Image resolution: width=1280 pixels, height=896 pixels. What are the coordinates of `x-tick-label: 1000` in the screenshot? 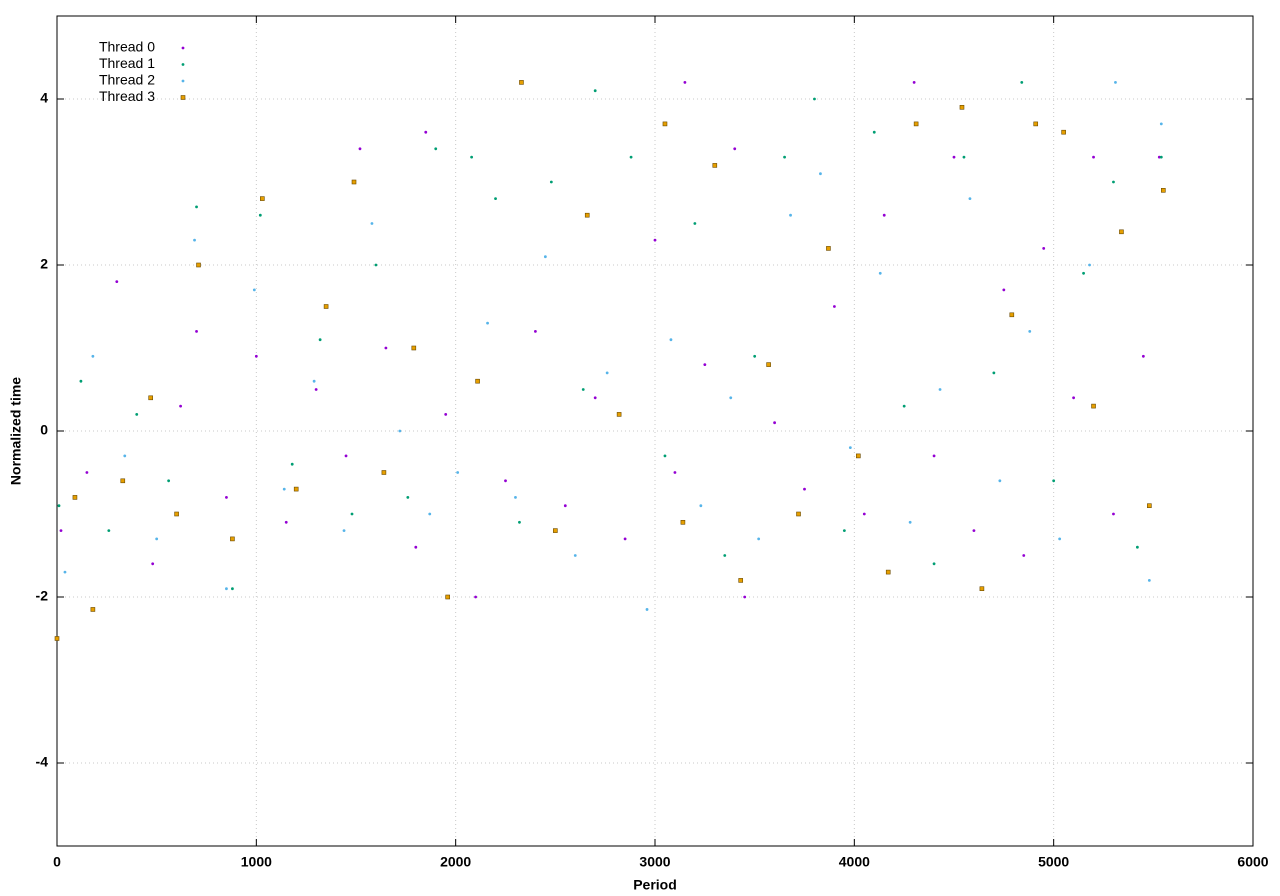 It's located at (256, 862).